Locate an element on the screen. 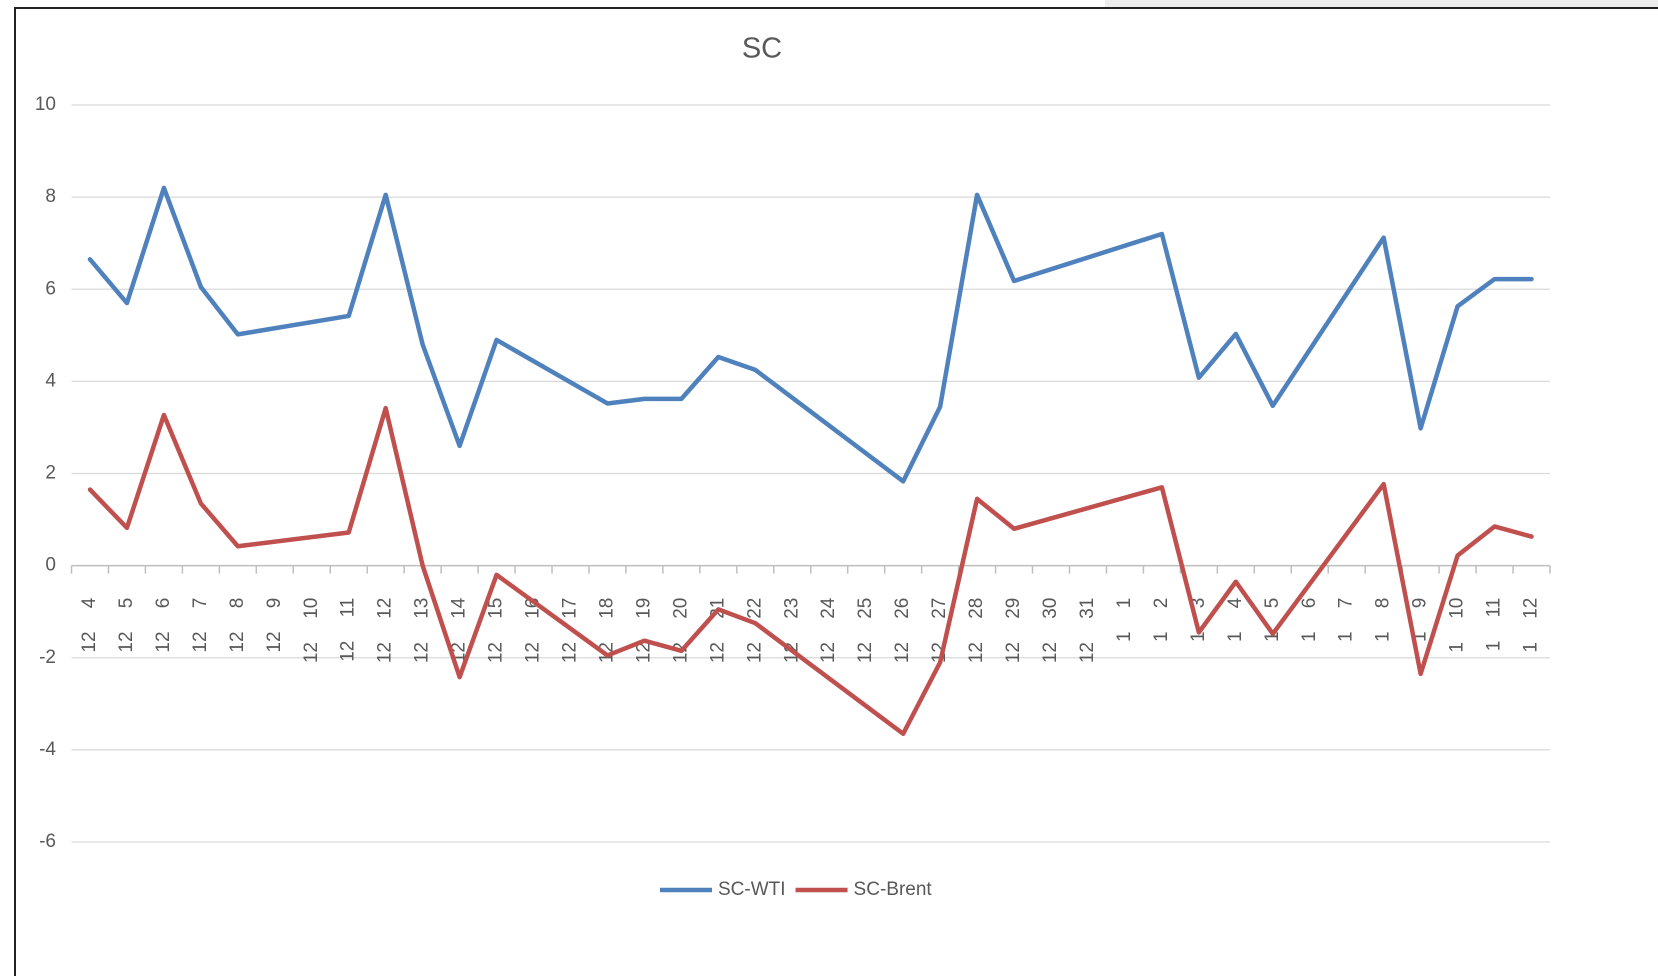  x-tick-label: 12 12 is located at coordinates (385, 631).